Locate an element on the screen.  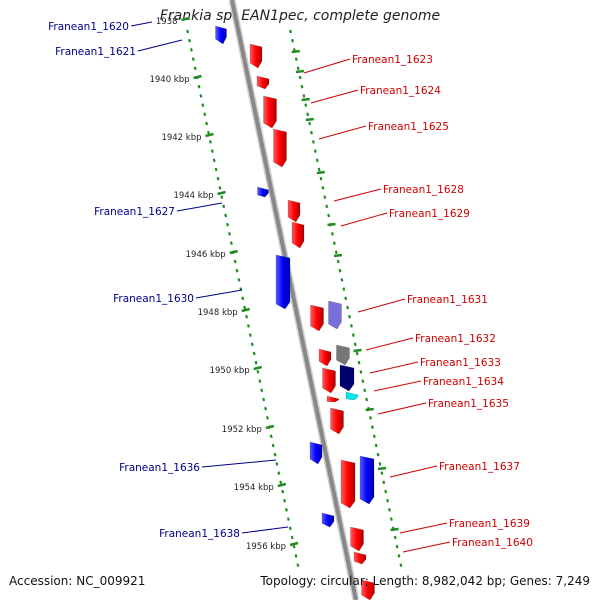
kbp-label: 1950 kbp is located at coordinates (230, 371).